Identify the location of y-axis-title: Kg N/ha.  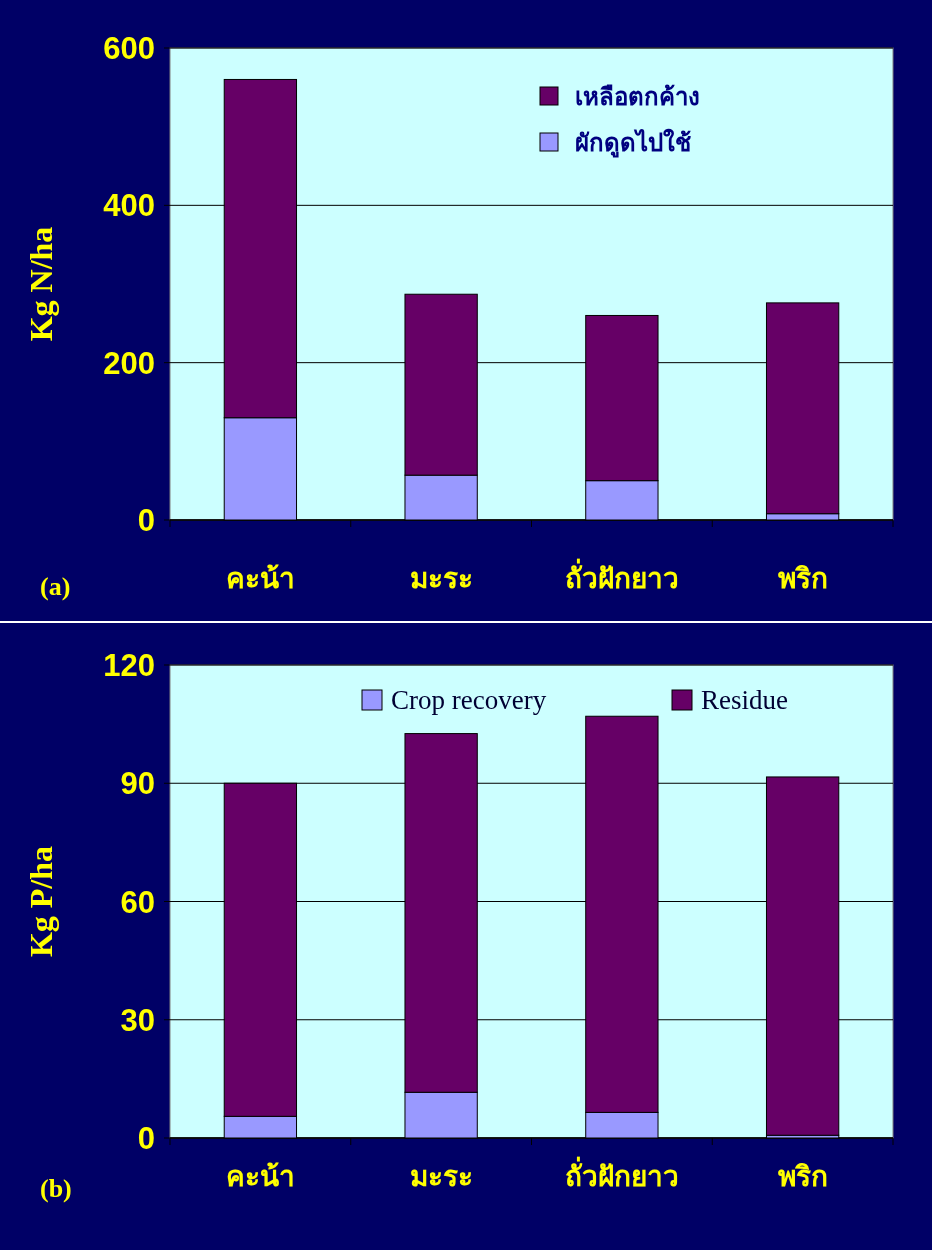
(41, 284).